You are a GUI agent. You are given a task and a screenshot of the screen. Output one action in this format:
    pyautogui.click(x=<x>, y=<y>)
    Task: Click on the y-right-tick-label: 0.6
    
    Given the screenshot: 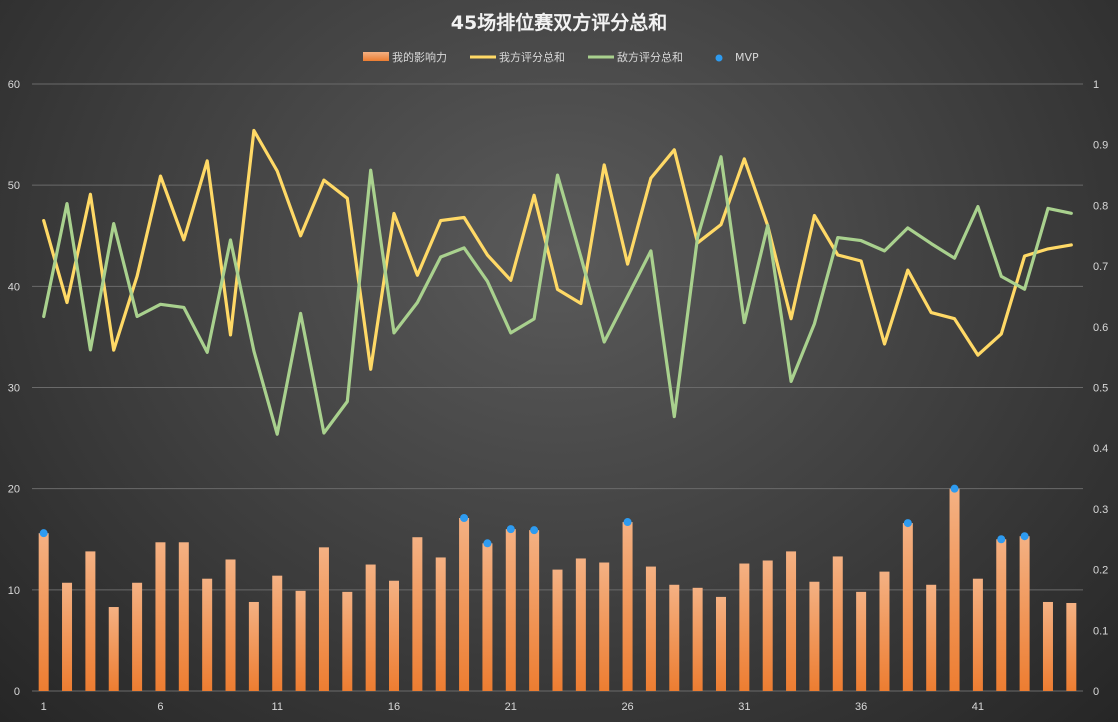 What is the action you would take?
    pyautogui.click(x=1100, y=328)
    